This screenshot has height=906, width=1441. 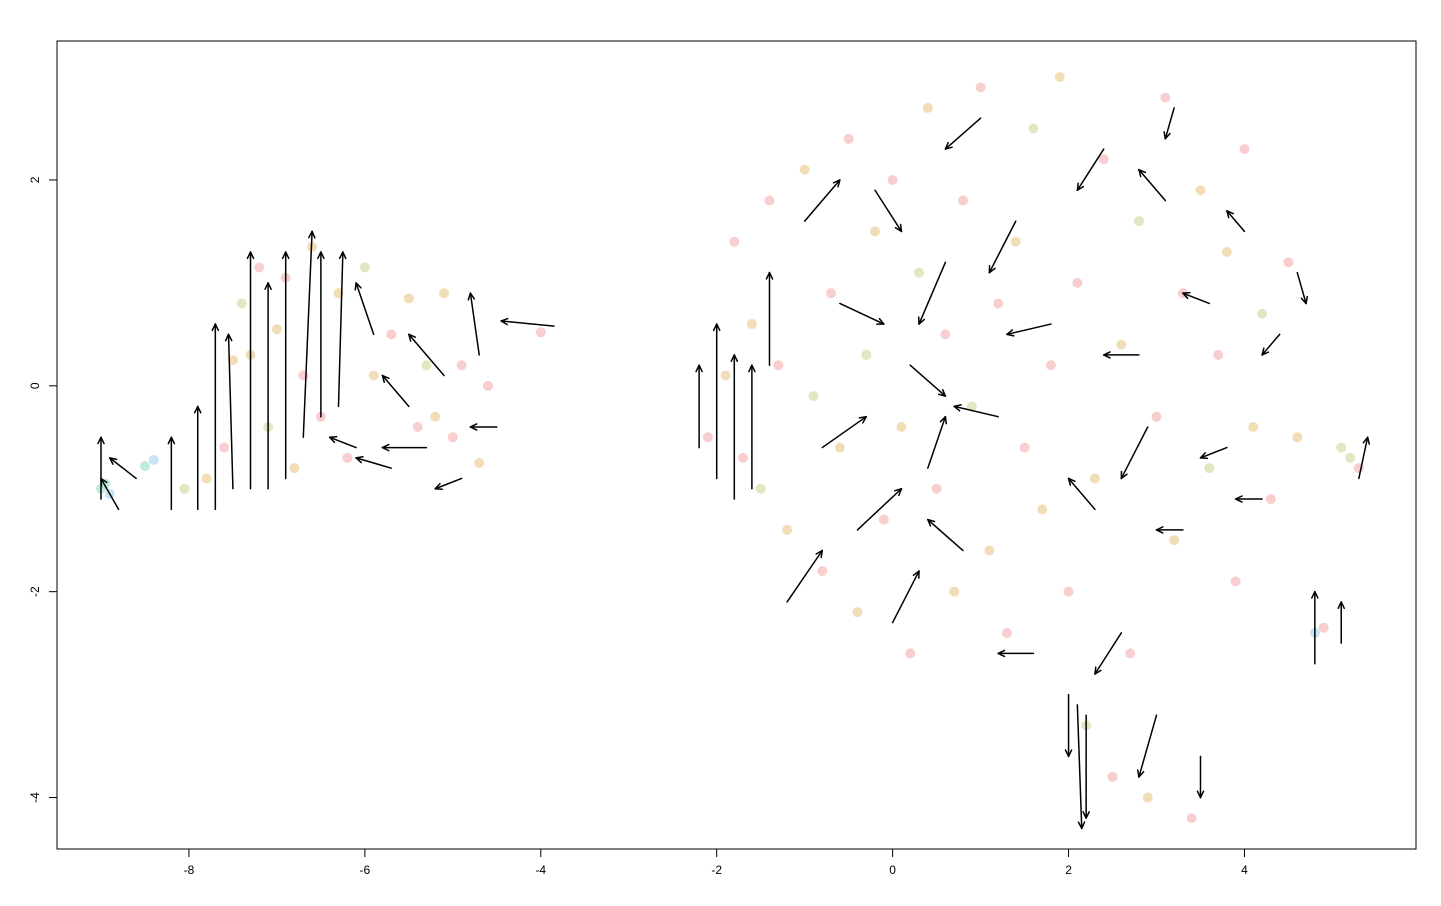 I want to click on x-tick-label: -6, so click(x=365, y=870).